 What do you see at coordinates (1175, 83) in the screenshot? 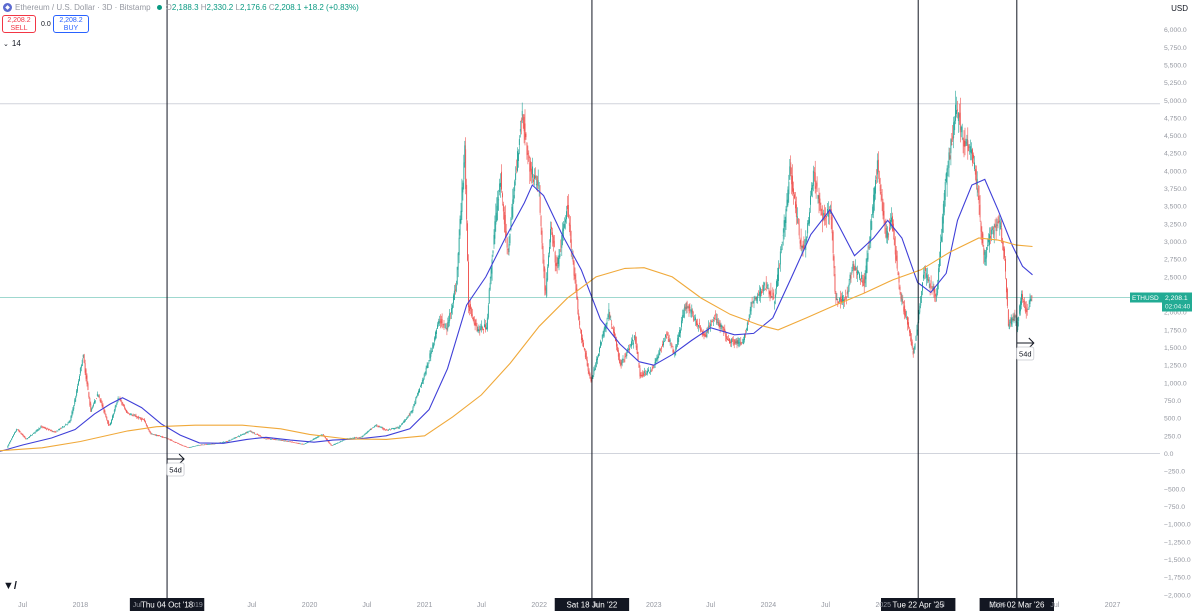
I see `y-tick-label: 5,250.0` at bounding box center [1175, 83].